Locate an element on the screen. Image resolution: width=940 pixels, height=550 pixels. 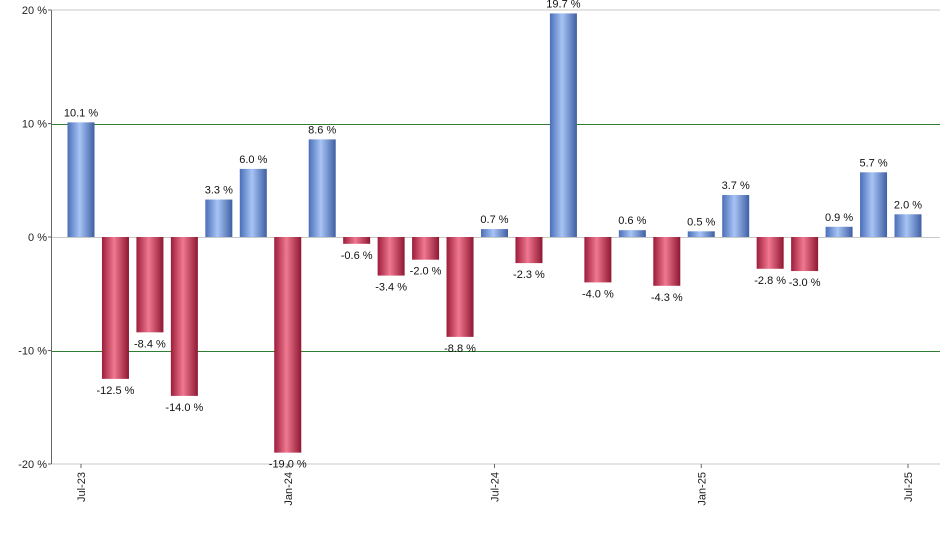
data-label: 6.0 % is located at coordinates (253, 160).